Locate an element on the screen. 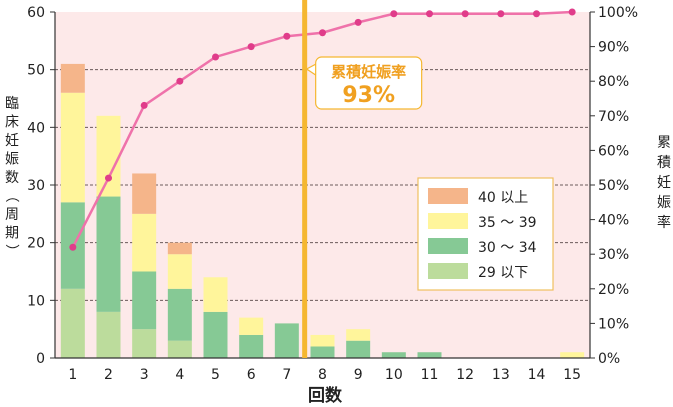  x-tick-label: 11 is located at coordinates (430, 375).